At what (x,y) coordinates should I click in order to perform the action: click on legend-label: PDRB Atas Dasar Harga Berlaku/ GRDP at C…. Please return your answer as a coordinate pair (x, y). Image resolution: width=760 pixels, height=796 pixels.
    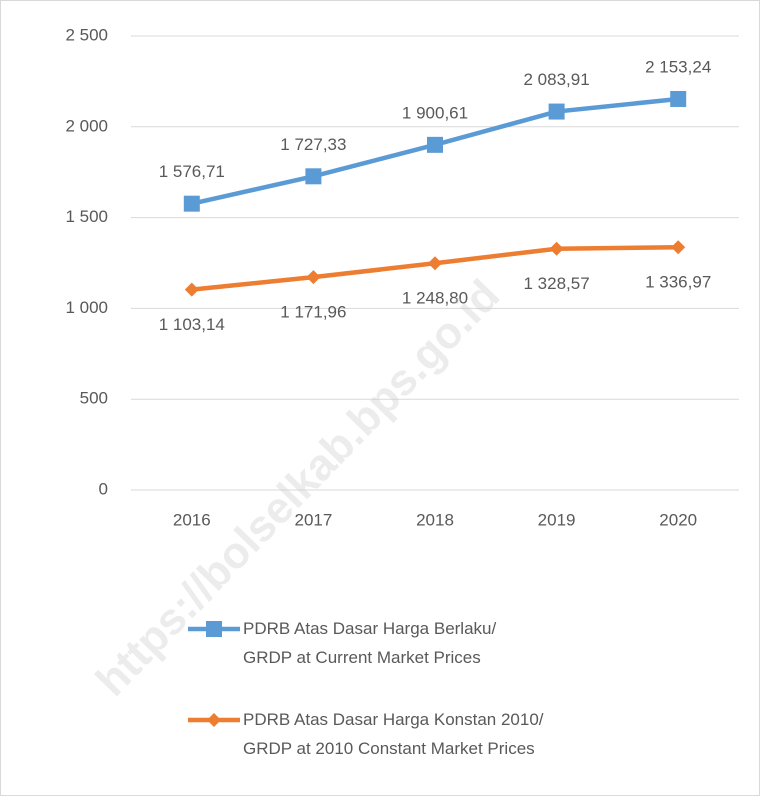
    Looking at the image, I should click on (370, 643).